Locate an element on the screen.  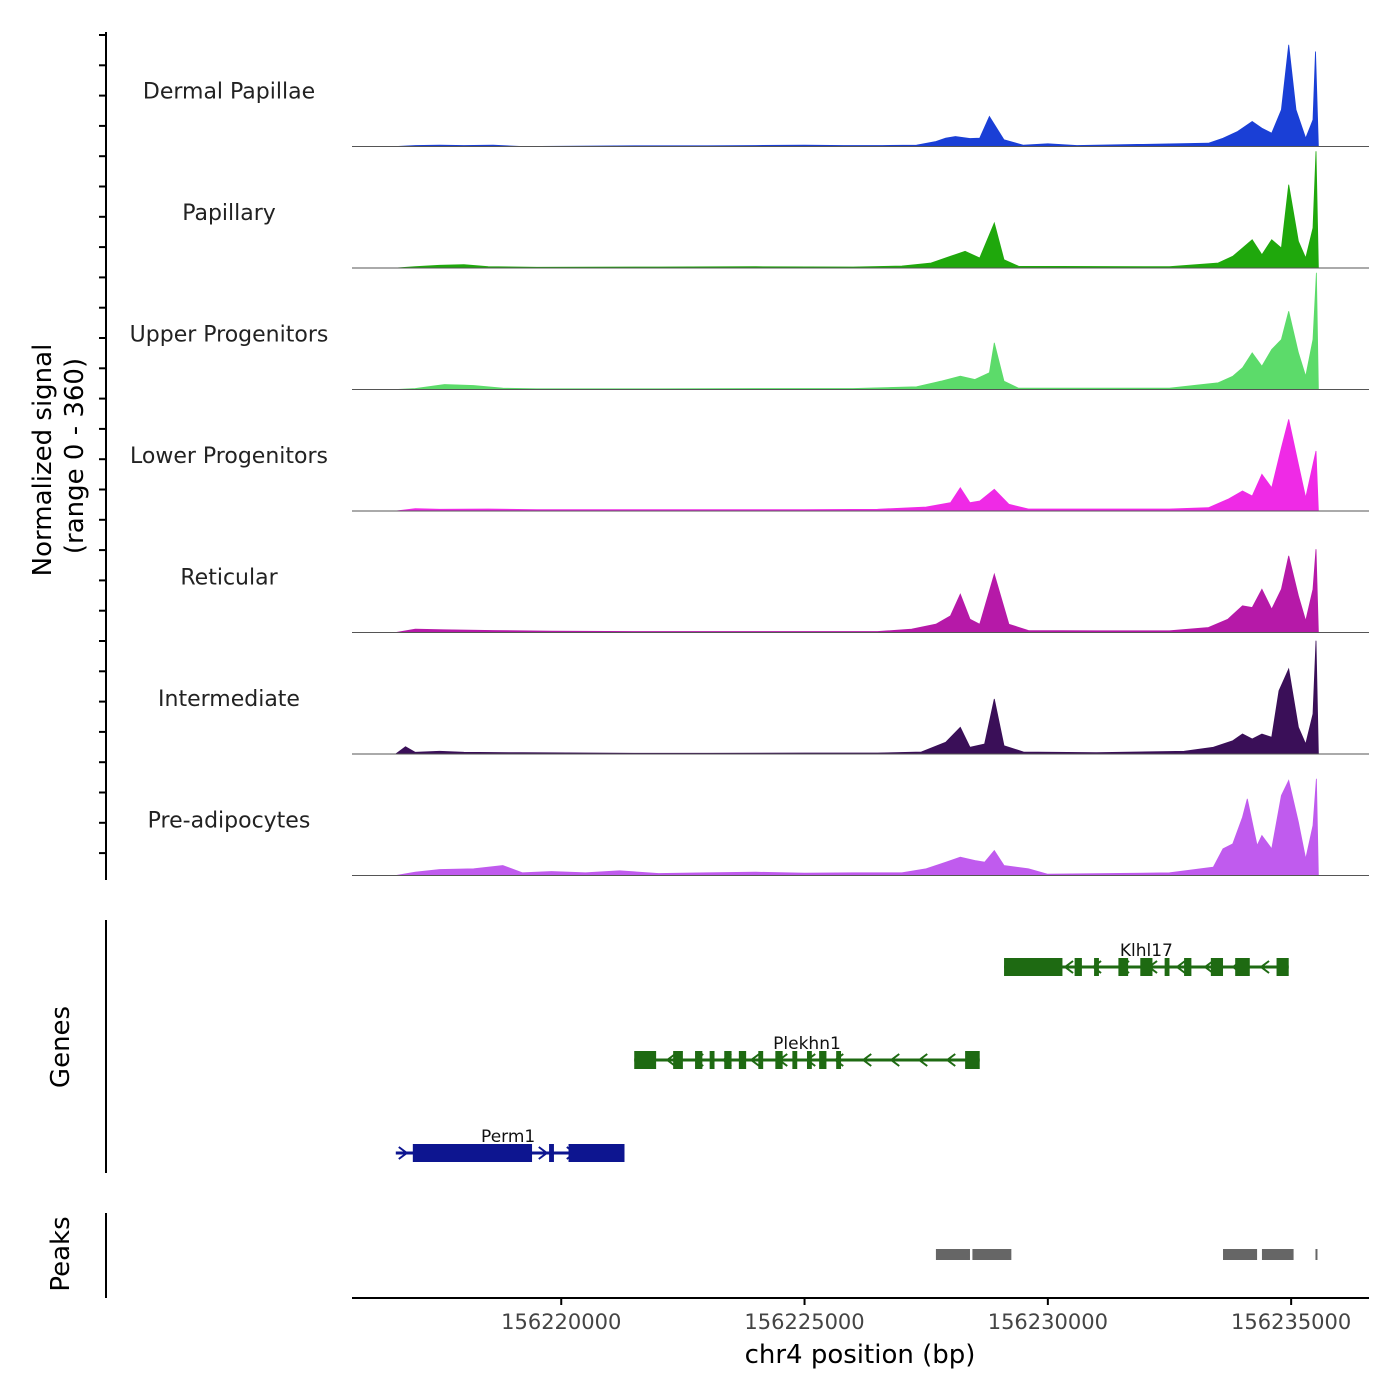
gene-klhl17: Klhl17 is located at coordinates (1146, 958).